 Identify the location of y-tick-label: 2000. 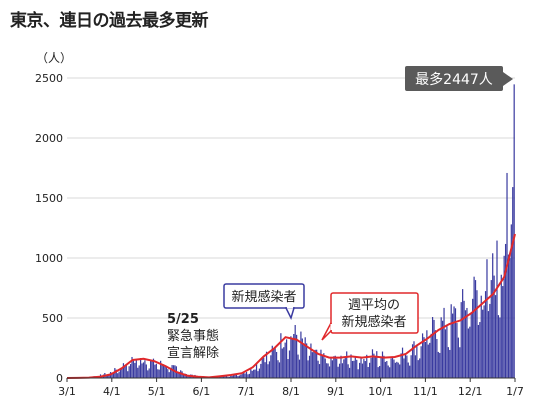
(49, 138).